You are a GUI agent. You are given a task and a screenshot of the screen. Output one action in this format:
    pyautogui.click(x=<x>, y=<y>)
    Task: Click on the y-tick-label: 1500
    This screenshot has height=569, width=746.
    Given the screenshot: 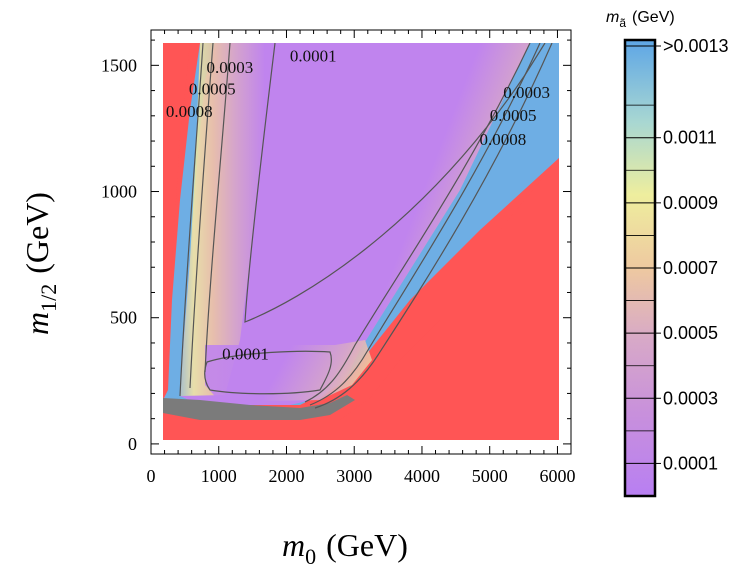 What is the action you would take?
    pyautogui.click(x=119, y=65)
    